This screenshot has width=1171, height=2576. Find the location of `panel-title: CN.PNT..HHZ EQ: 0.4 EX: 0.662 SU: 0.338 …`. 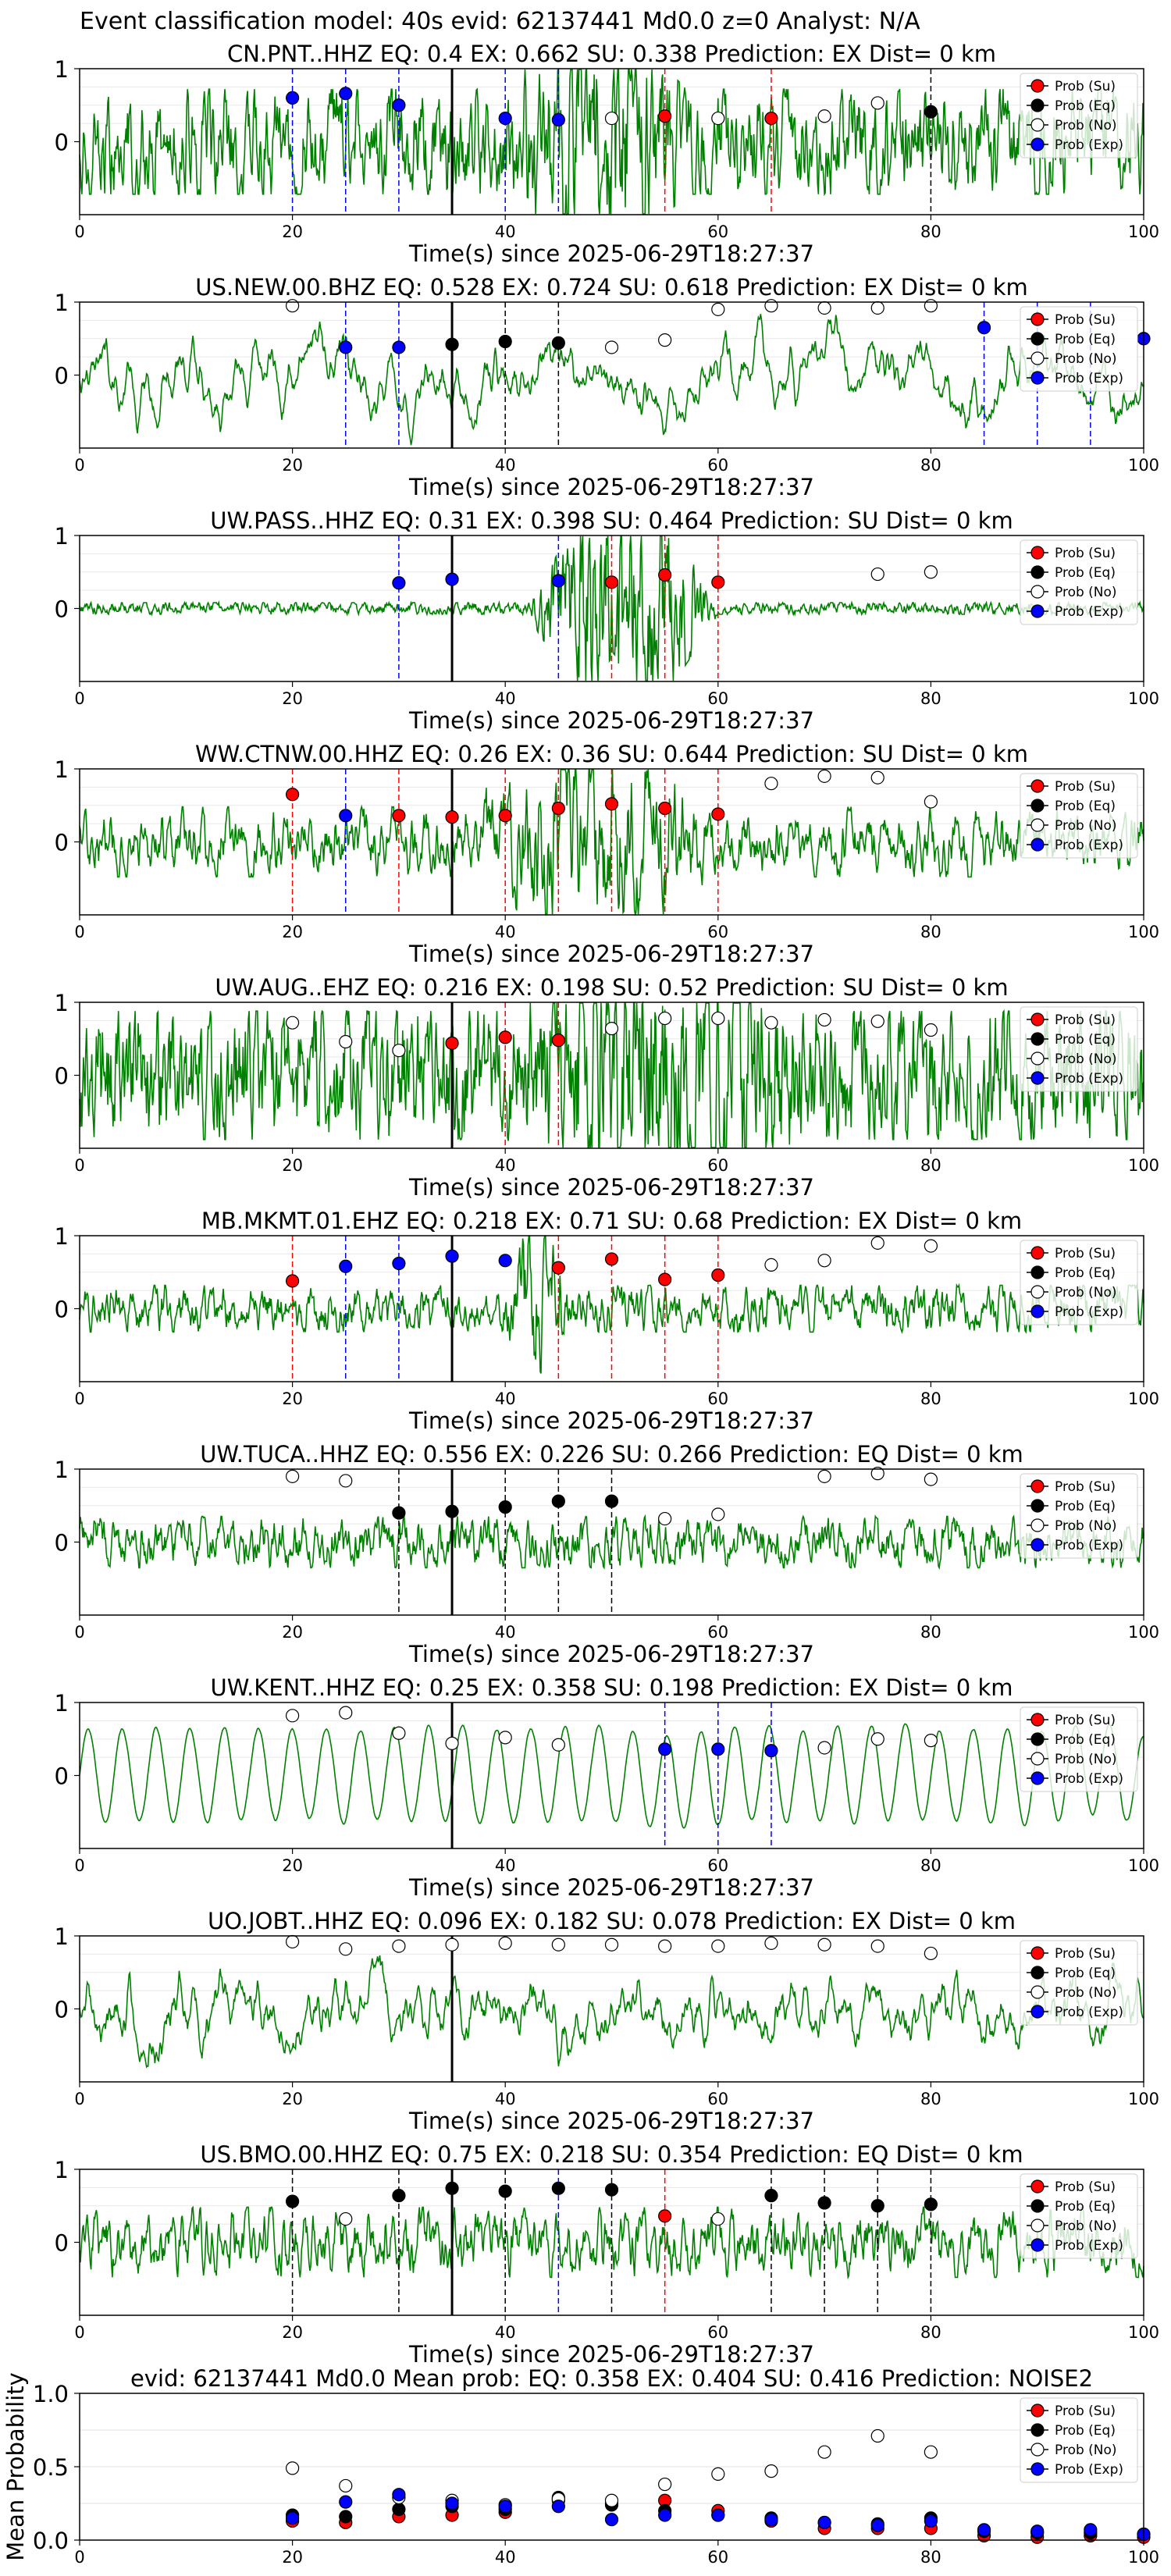

panel-title: CN.PNT..HHZ EQ: 0.4 EX: 0.662 SU: 0.338 … is located at coordinates (611, 54).